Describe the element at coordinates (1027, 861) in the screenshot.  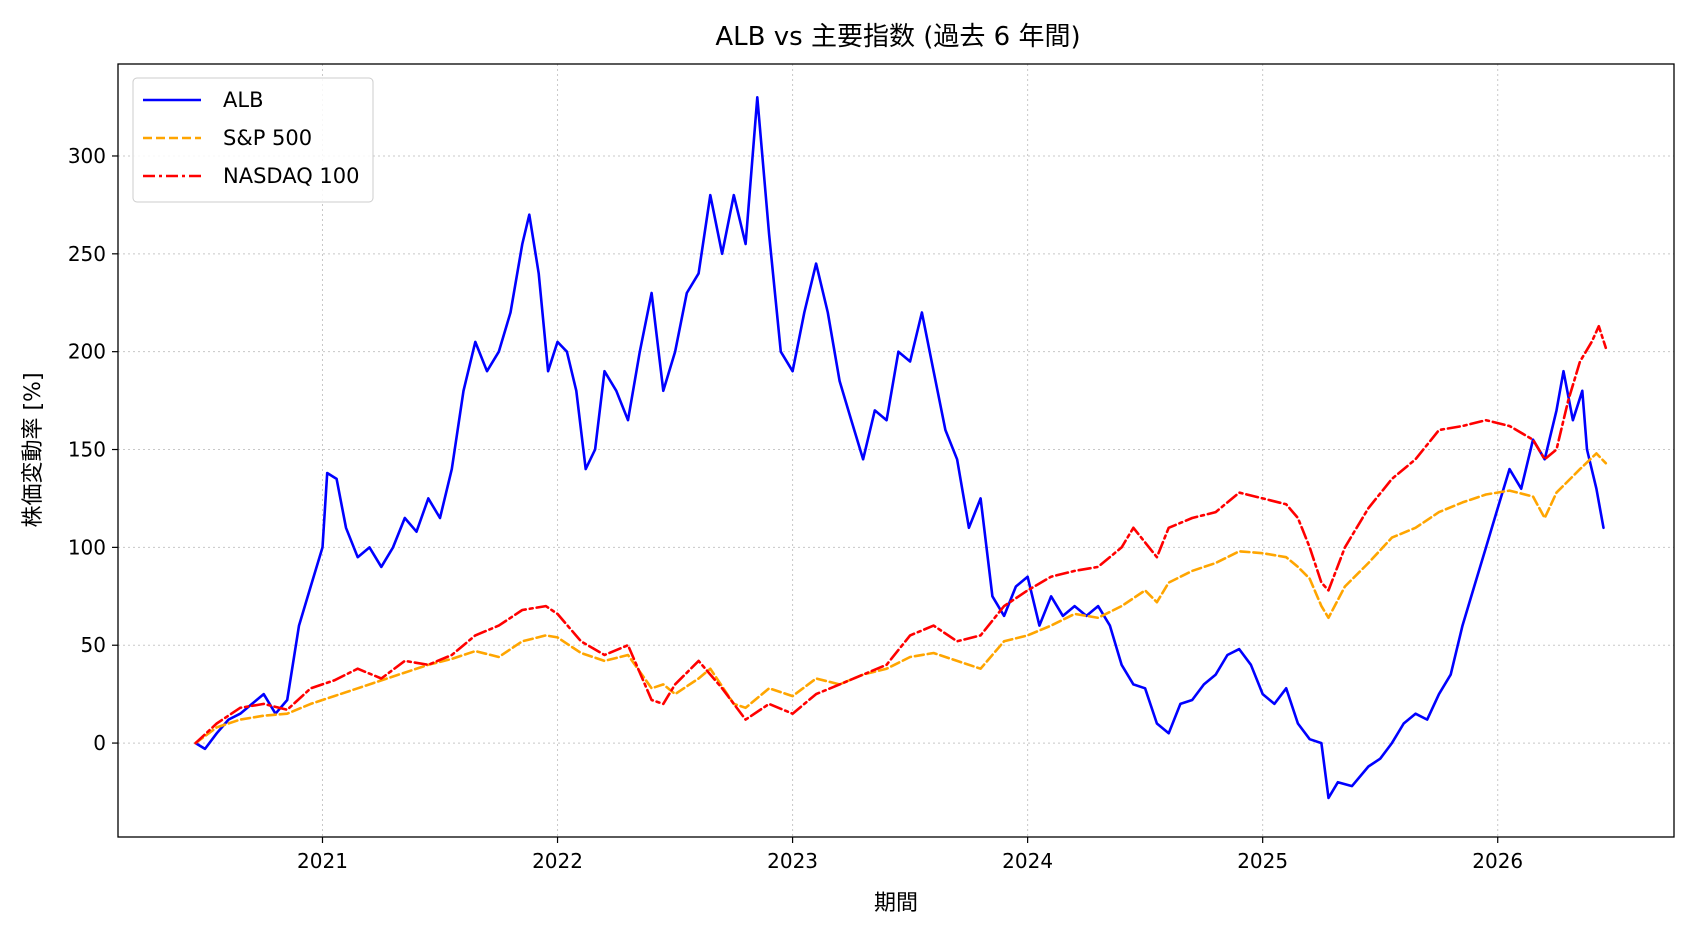
I see `x-tick-label: 2024` at that location.